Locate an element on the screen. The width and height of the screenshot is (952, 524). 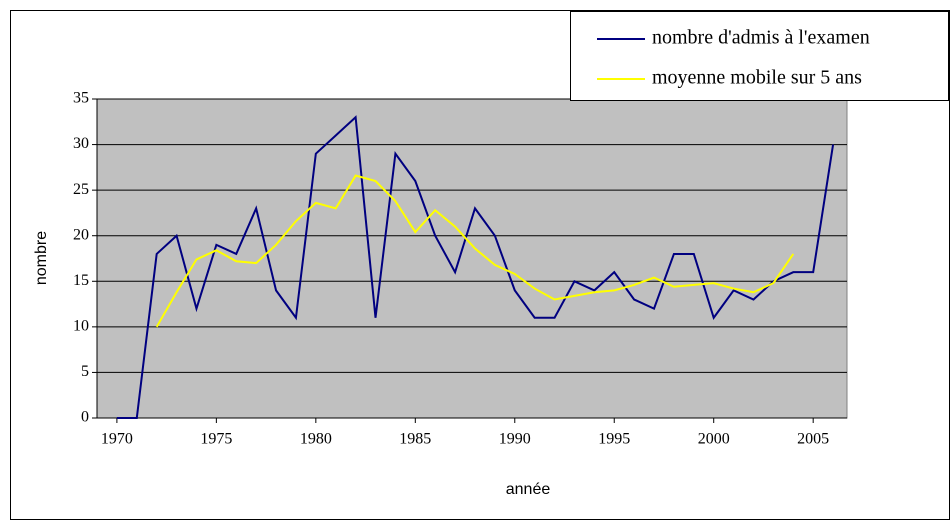
x-tick-label: 1970 is located at coordinates (117, 439).